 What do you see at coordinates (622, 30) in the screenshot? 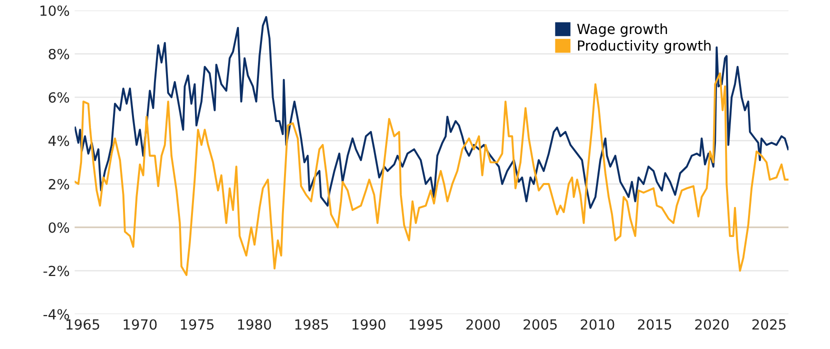
I see `legend-label: Wage growth` at bounding box center [622, 30].